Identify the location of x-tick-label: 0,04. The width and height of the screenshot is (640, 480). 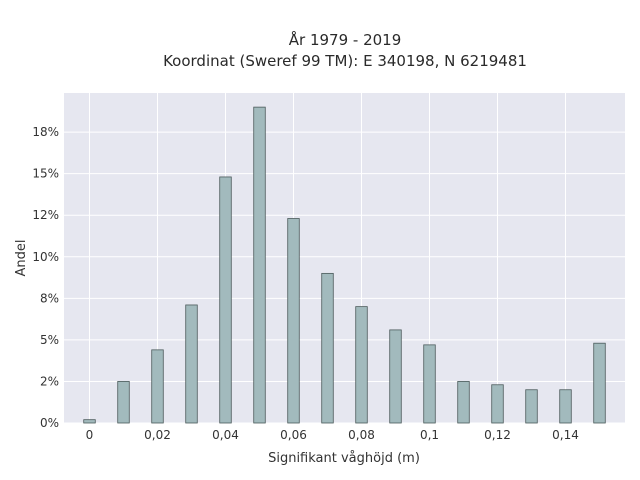
(225, 435).